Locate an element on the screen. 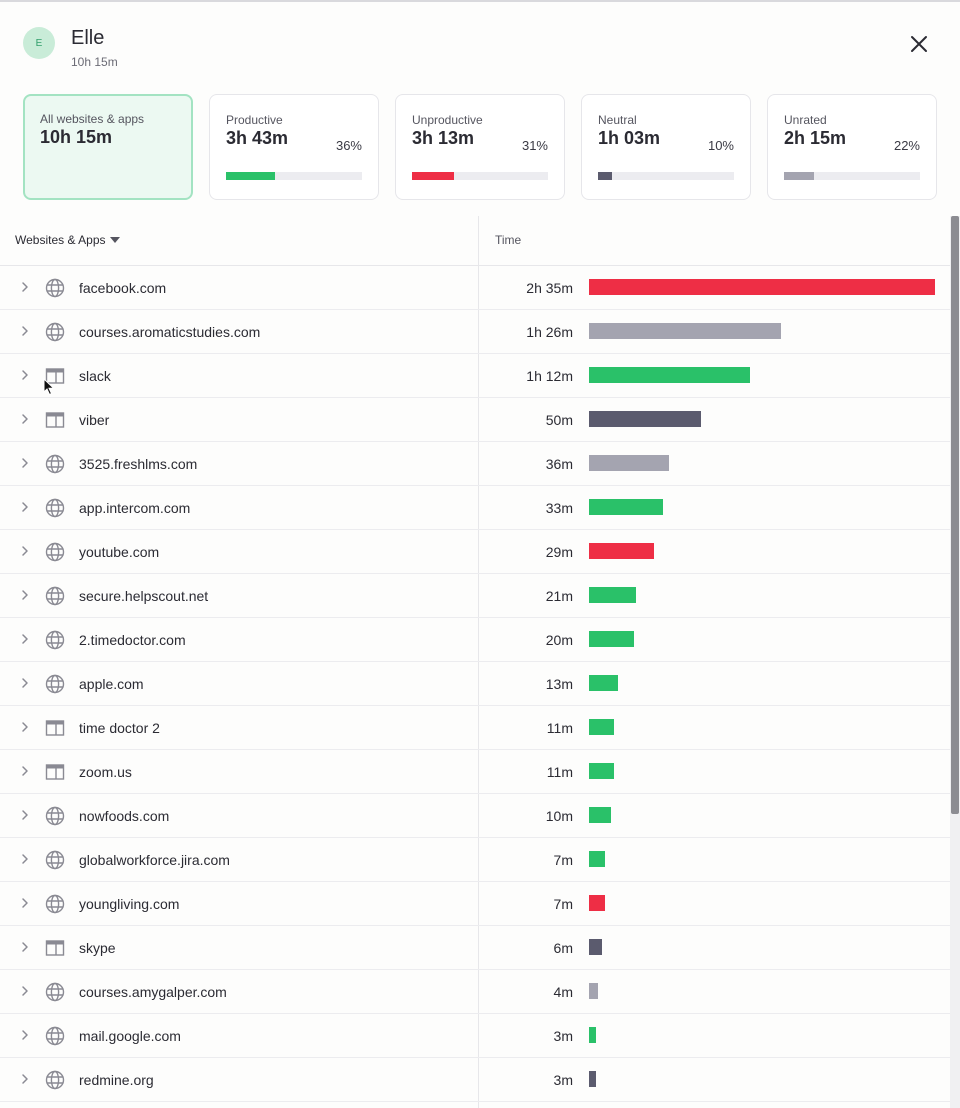  table-row: secure.helpscout.net 21m is located at coordinates (475, 596).